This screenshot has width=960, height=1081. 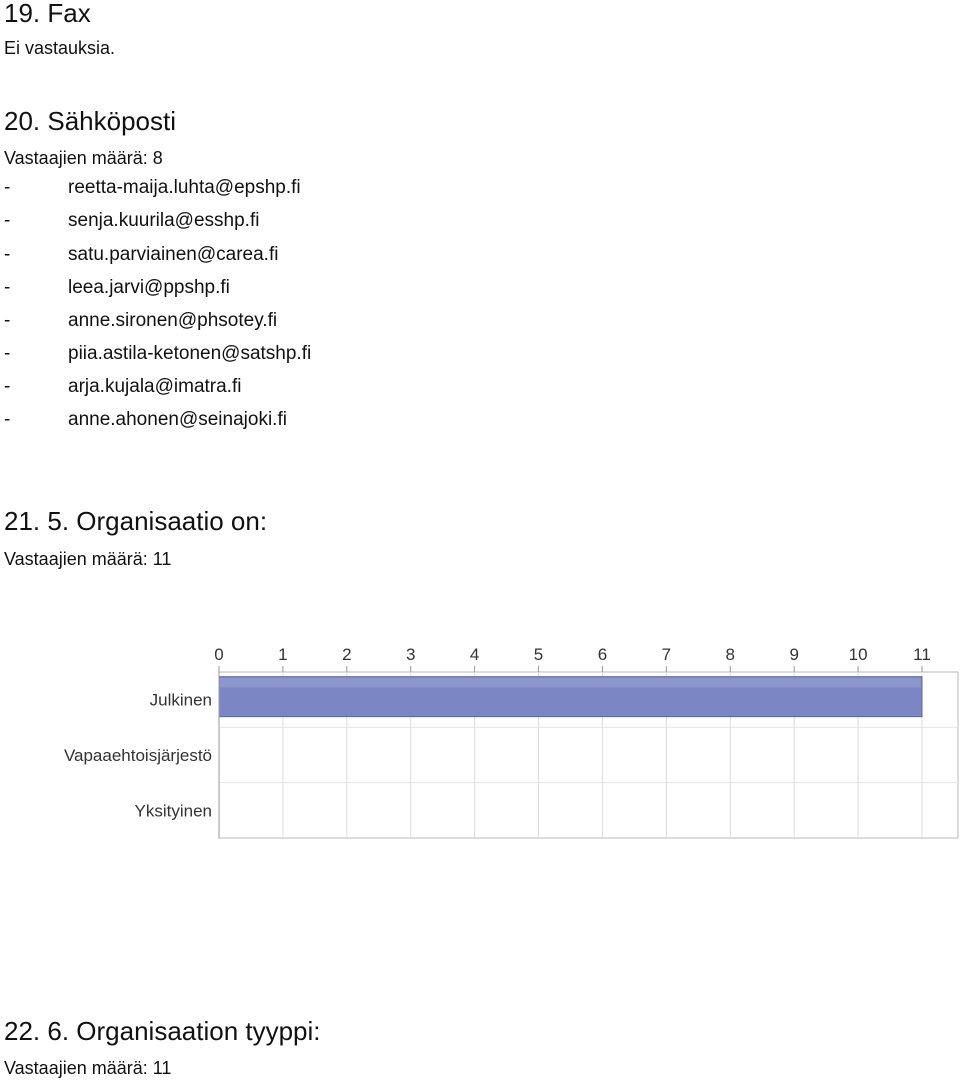 What do you see at coordinates (88, 559) in the screenshot?
I see `q21-respondent-count: Vastaajien määrä: 11` at bounding box center [88, 559].